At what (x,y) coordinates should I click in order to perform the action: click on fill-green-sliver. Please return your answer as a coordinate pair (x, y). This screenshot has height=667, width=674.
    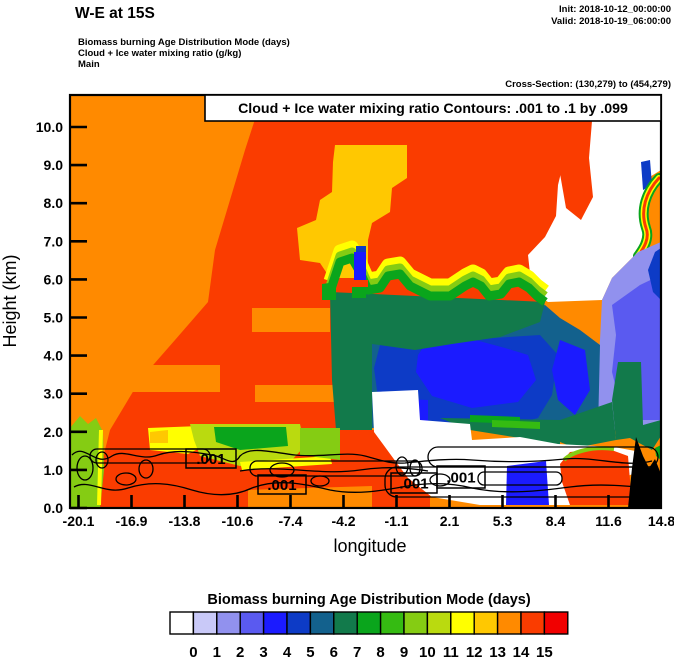
    Looking at the image, I should click on (658, 452).